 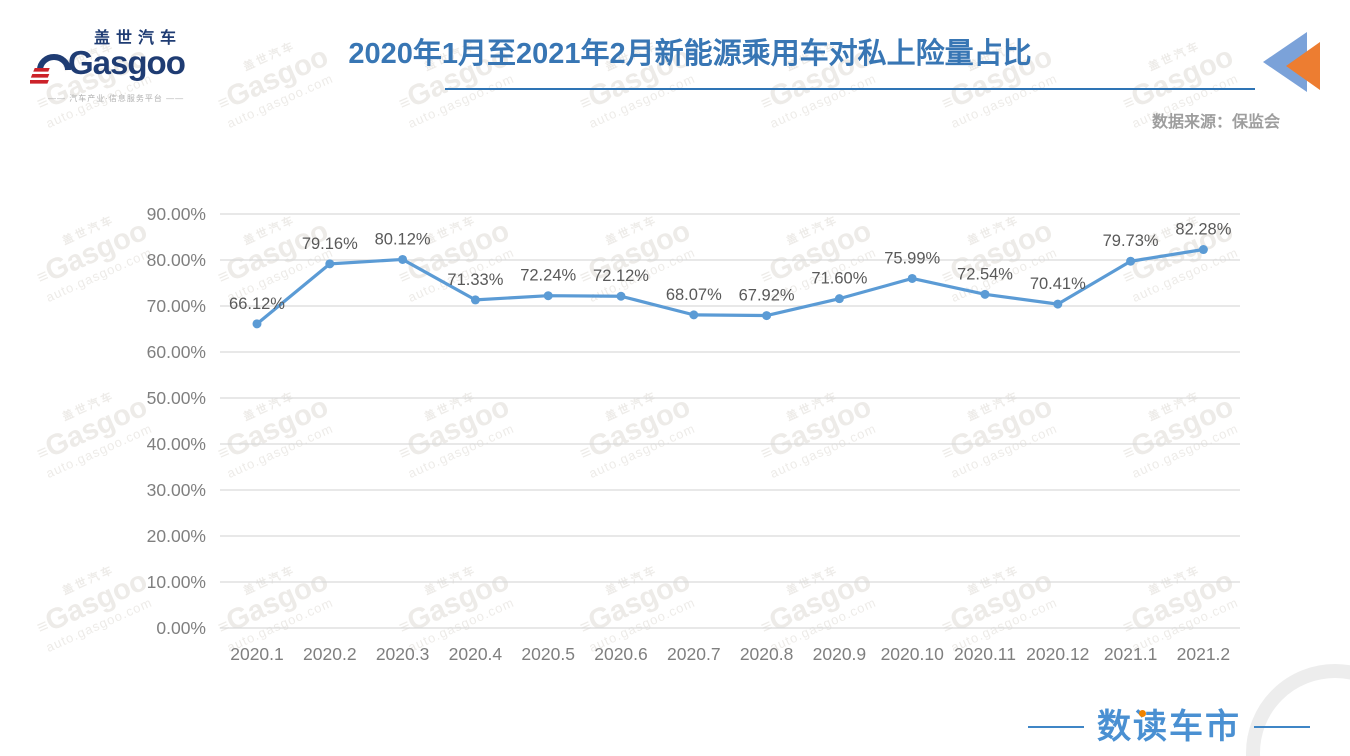 What do you see at coordinates (176, 490) in the screenshot?
I see `y-tick-label: 30.00%` at bounding box center [176, 490].